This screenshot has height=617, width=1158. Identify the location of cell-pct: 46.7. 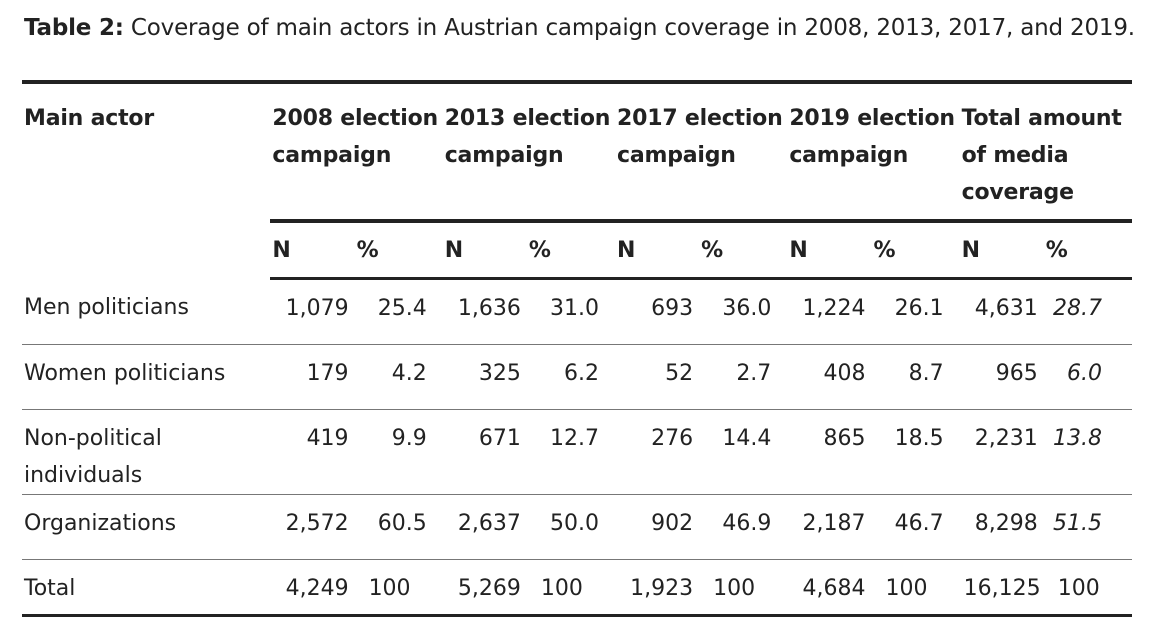
(916, 527).